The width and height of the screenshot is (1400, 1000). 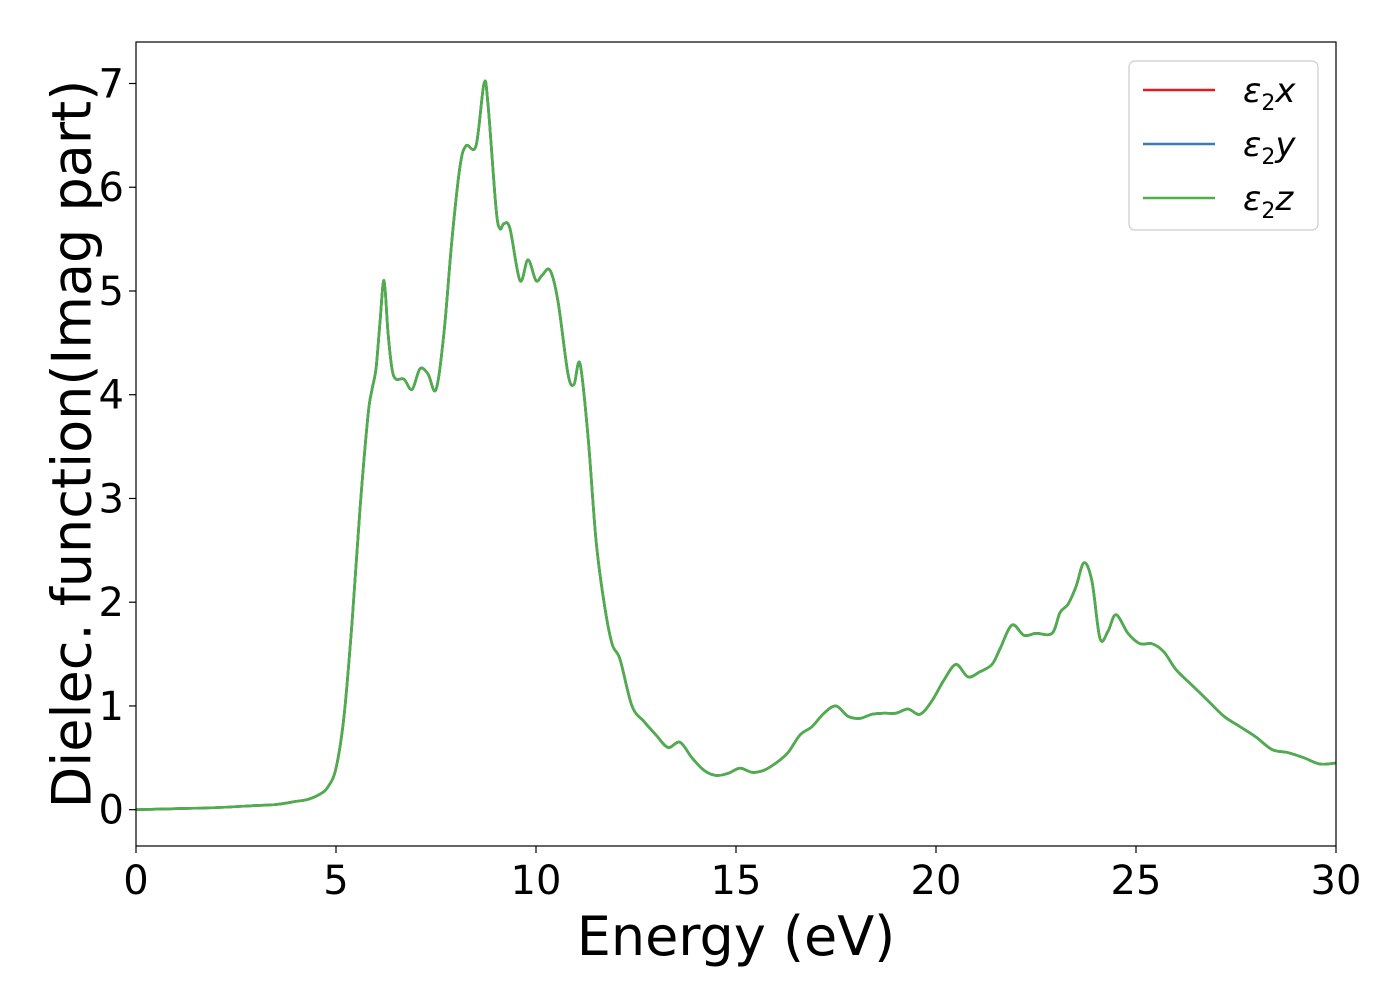 I want to click on x-tick-label: 15, so click(x=736, y=881).